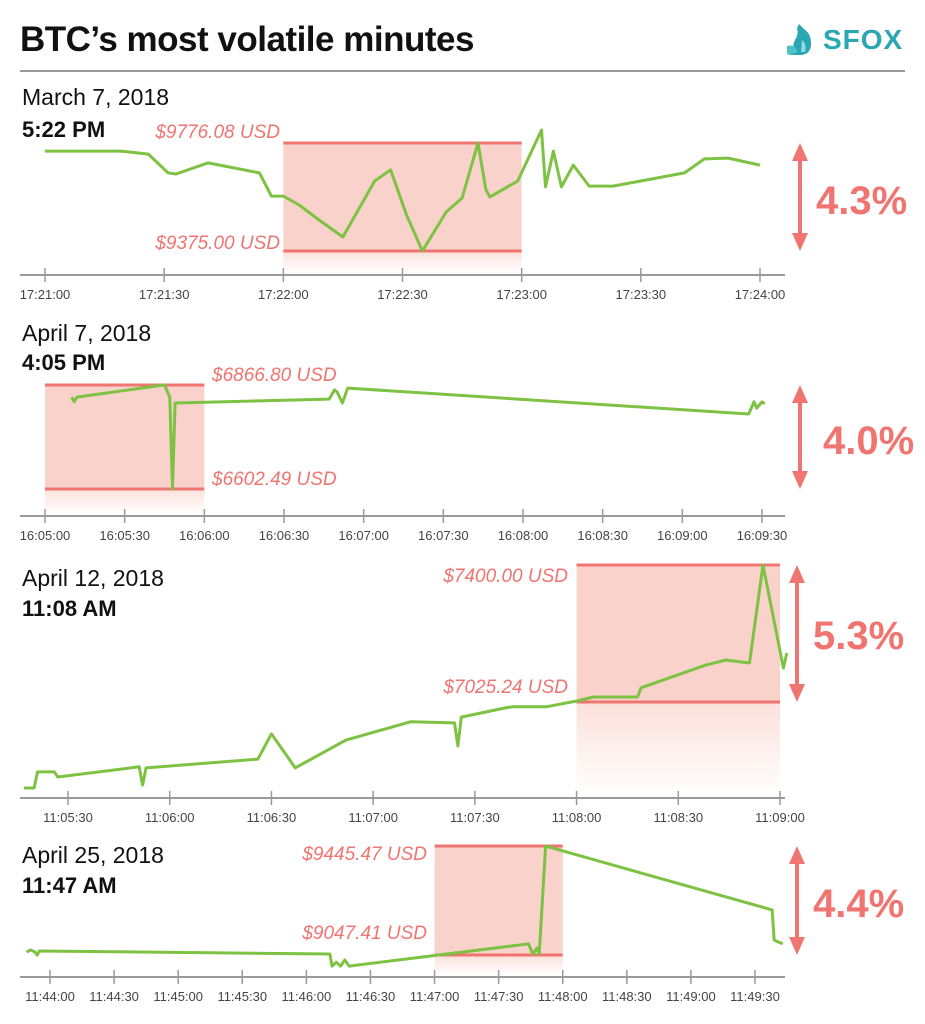 The width and height of the screenshot is (925, 1024). What do you see at coordinates (87, 333) in the screenshot?
I see `panel-2-date: April 7, 2018` at bounding box center [87, 333].